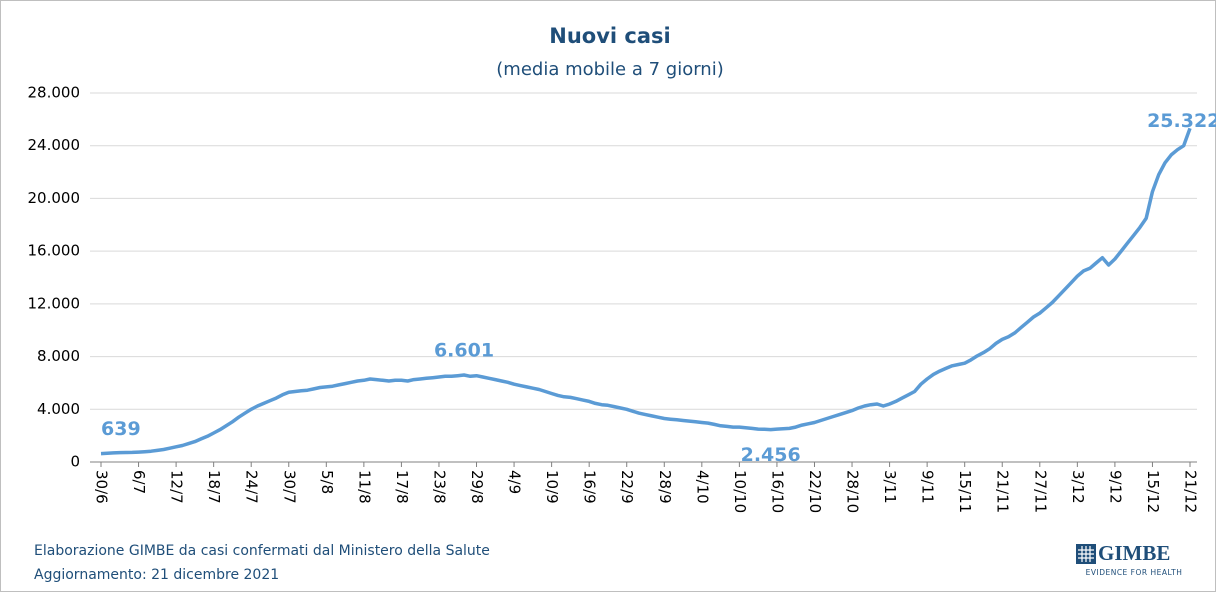 This screenshot has height=592, width=1216. I want to click on x-tick-label: 16/9, so click(590, 487).